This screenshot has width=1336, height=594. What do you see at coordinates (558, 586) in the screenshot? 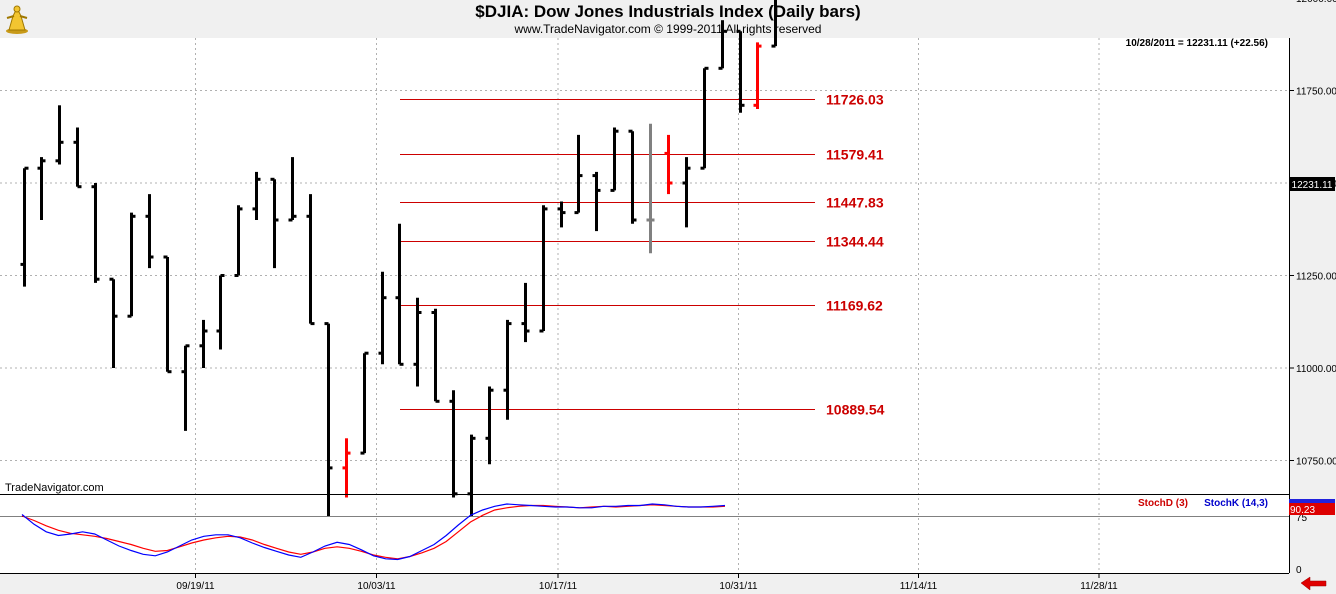
I see `date-tick-label: 10/17/11` at bounding box center [558, 586].